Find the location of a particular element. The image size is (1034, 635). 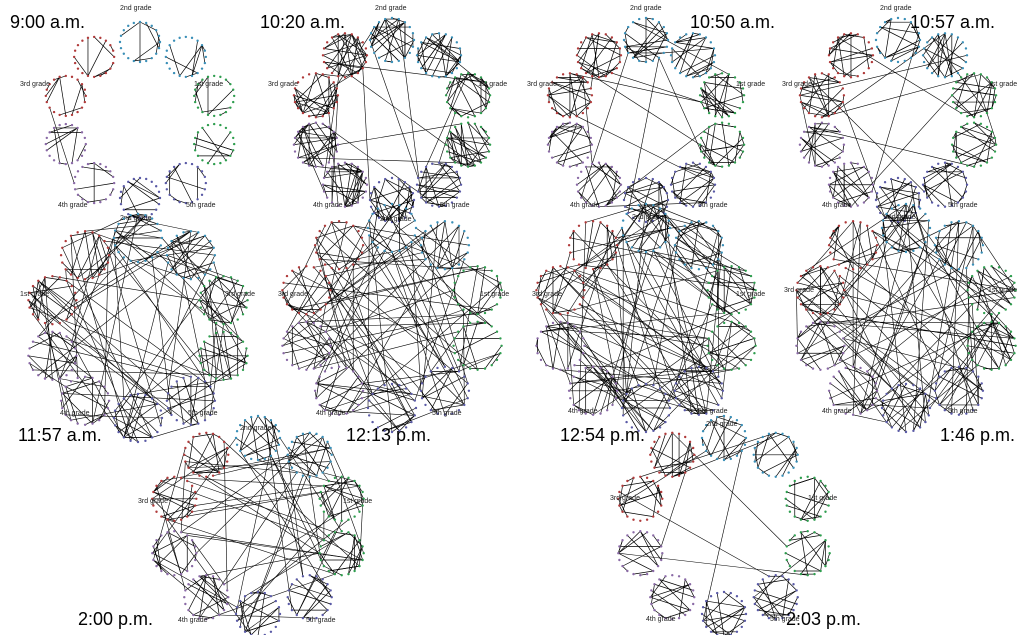

grade-label: 5th grade is located at coordinates (203, 413).